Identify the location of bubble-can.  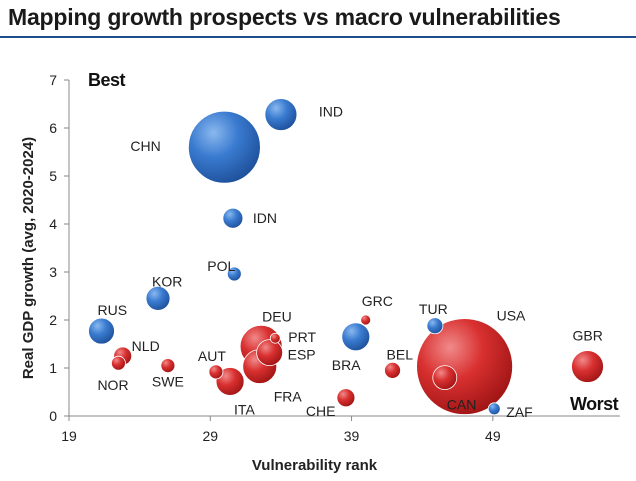
(445, 378).